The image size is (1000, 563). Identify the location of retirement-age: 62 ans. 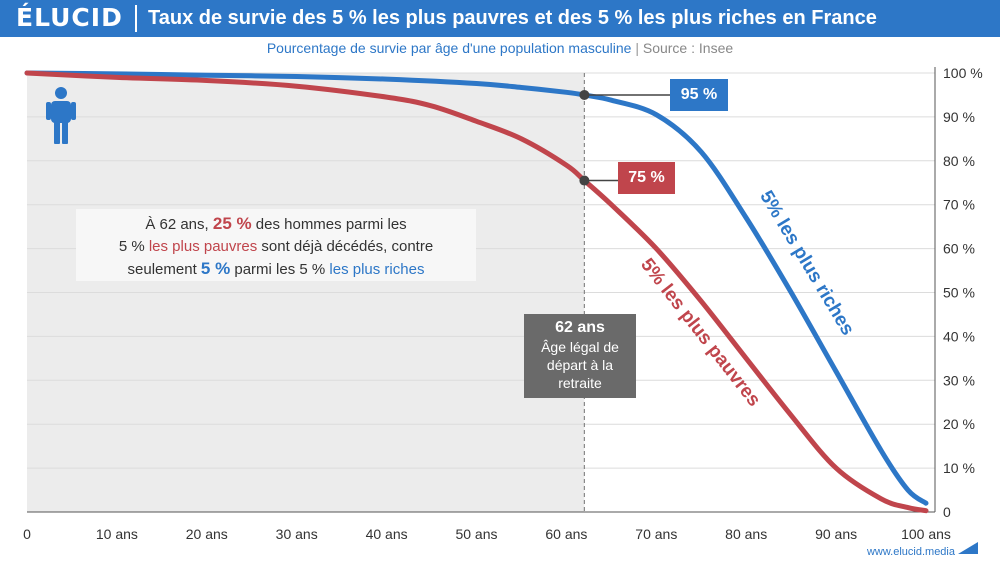
(580, 327).